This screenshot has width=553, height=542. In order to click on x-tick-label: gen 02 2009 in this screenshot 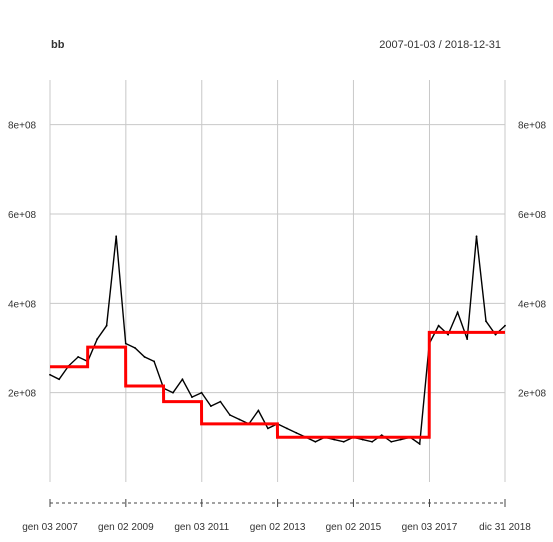, I will do `click(126, 527)`.